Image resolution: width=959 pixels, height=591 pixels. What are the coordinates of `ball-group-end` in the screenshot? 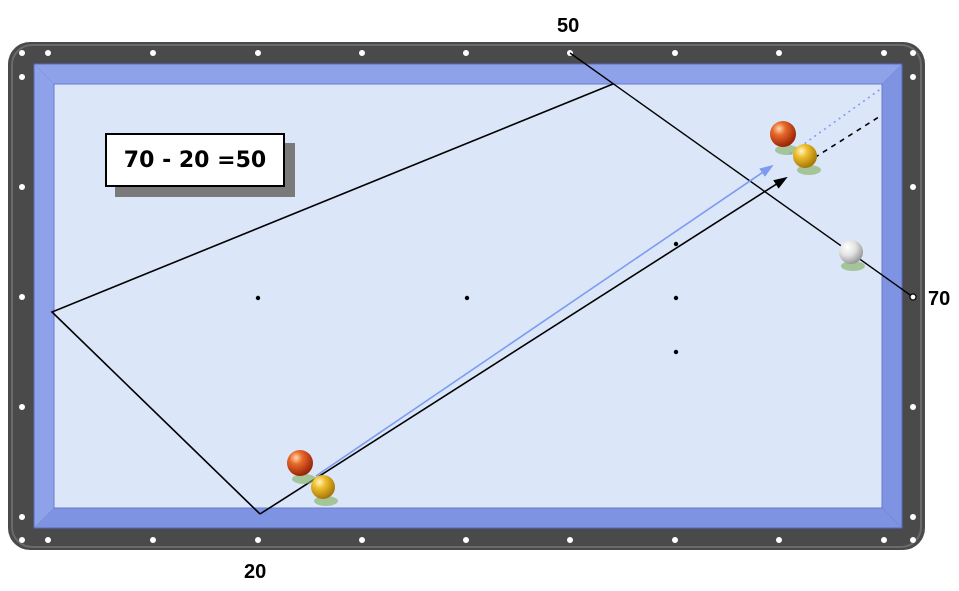 It's located at (795, 148).